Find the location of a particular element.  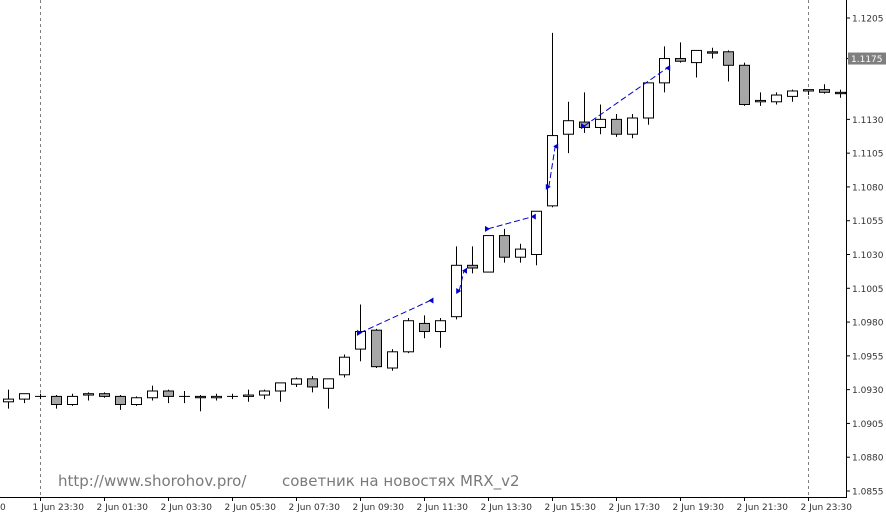

watermark-text: советник на новостях MRX_v2 is located at coordinates (401, 481).